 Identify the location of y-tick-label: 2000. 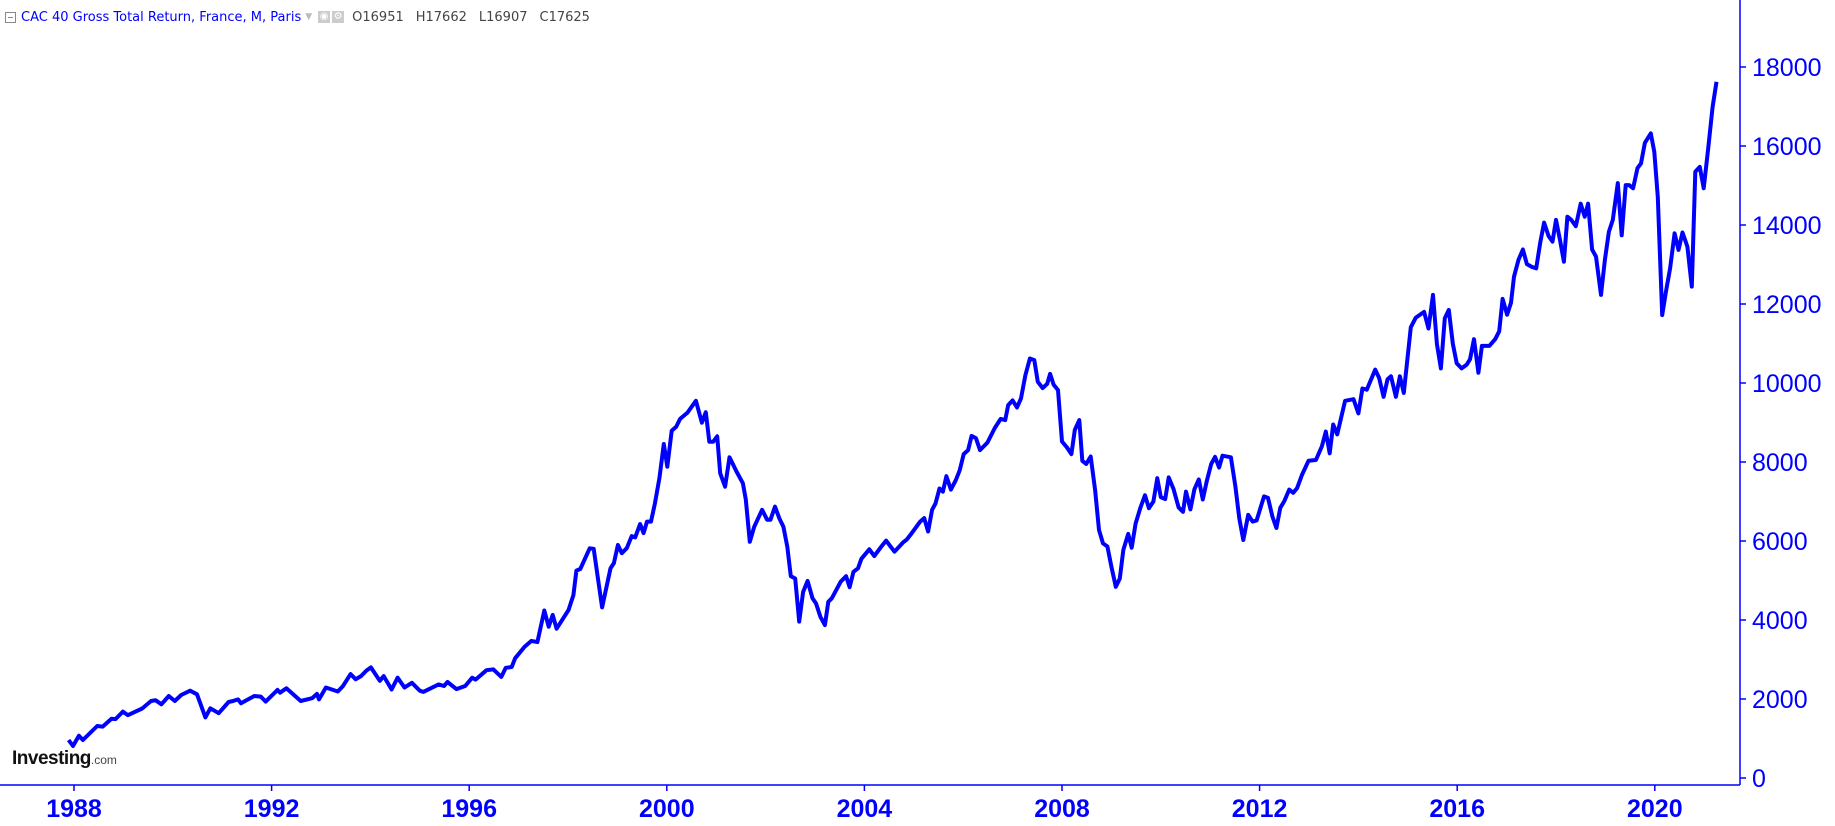
(1780, 700).